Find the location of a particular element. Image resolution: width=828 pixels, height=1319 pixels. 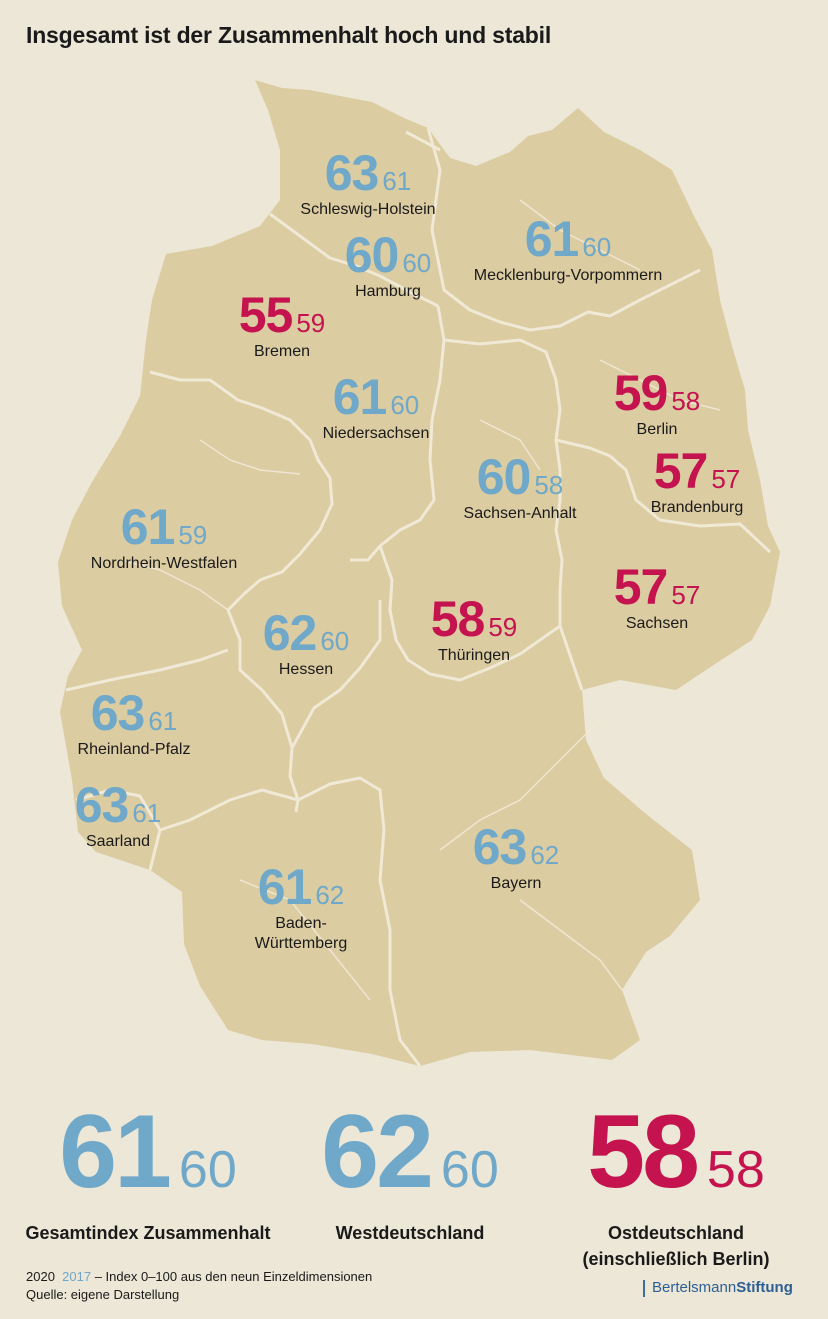

summary-value-2020: 58 is located at coordinates (643, 1152).